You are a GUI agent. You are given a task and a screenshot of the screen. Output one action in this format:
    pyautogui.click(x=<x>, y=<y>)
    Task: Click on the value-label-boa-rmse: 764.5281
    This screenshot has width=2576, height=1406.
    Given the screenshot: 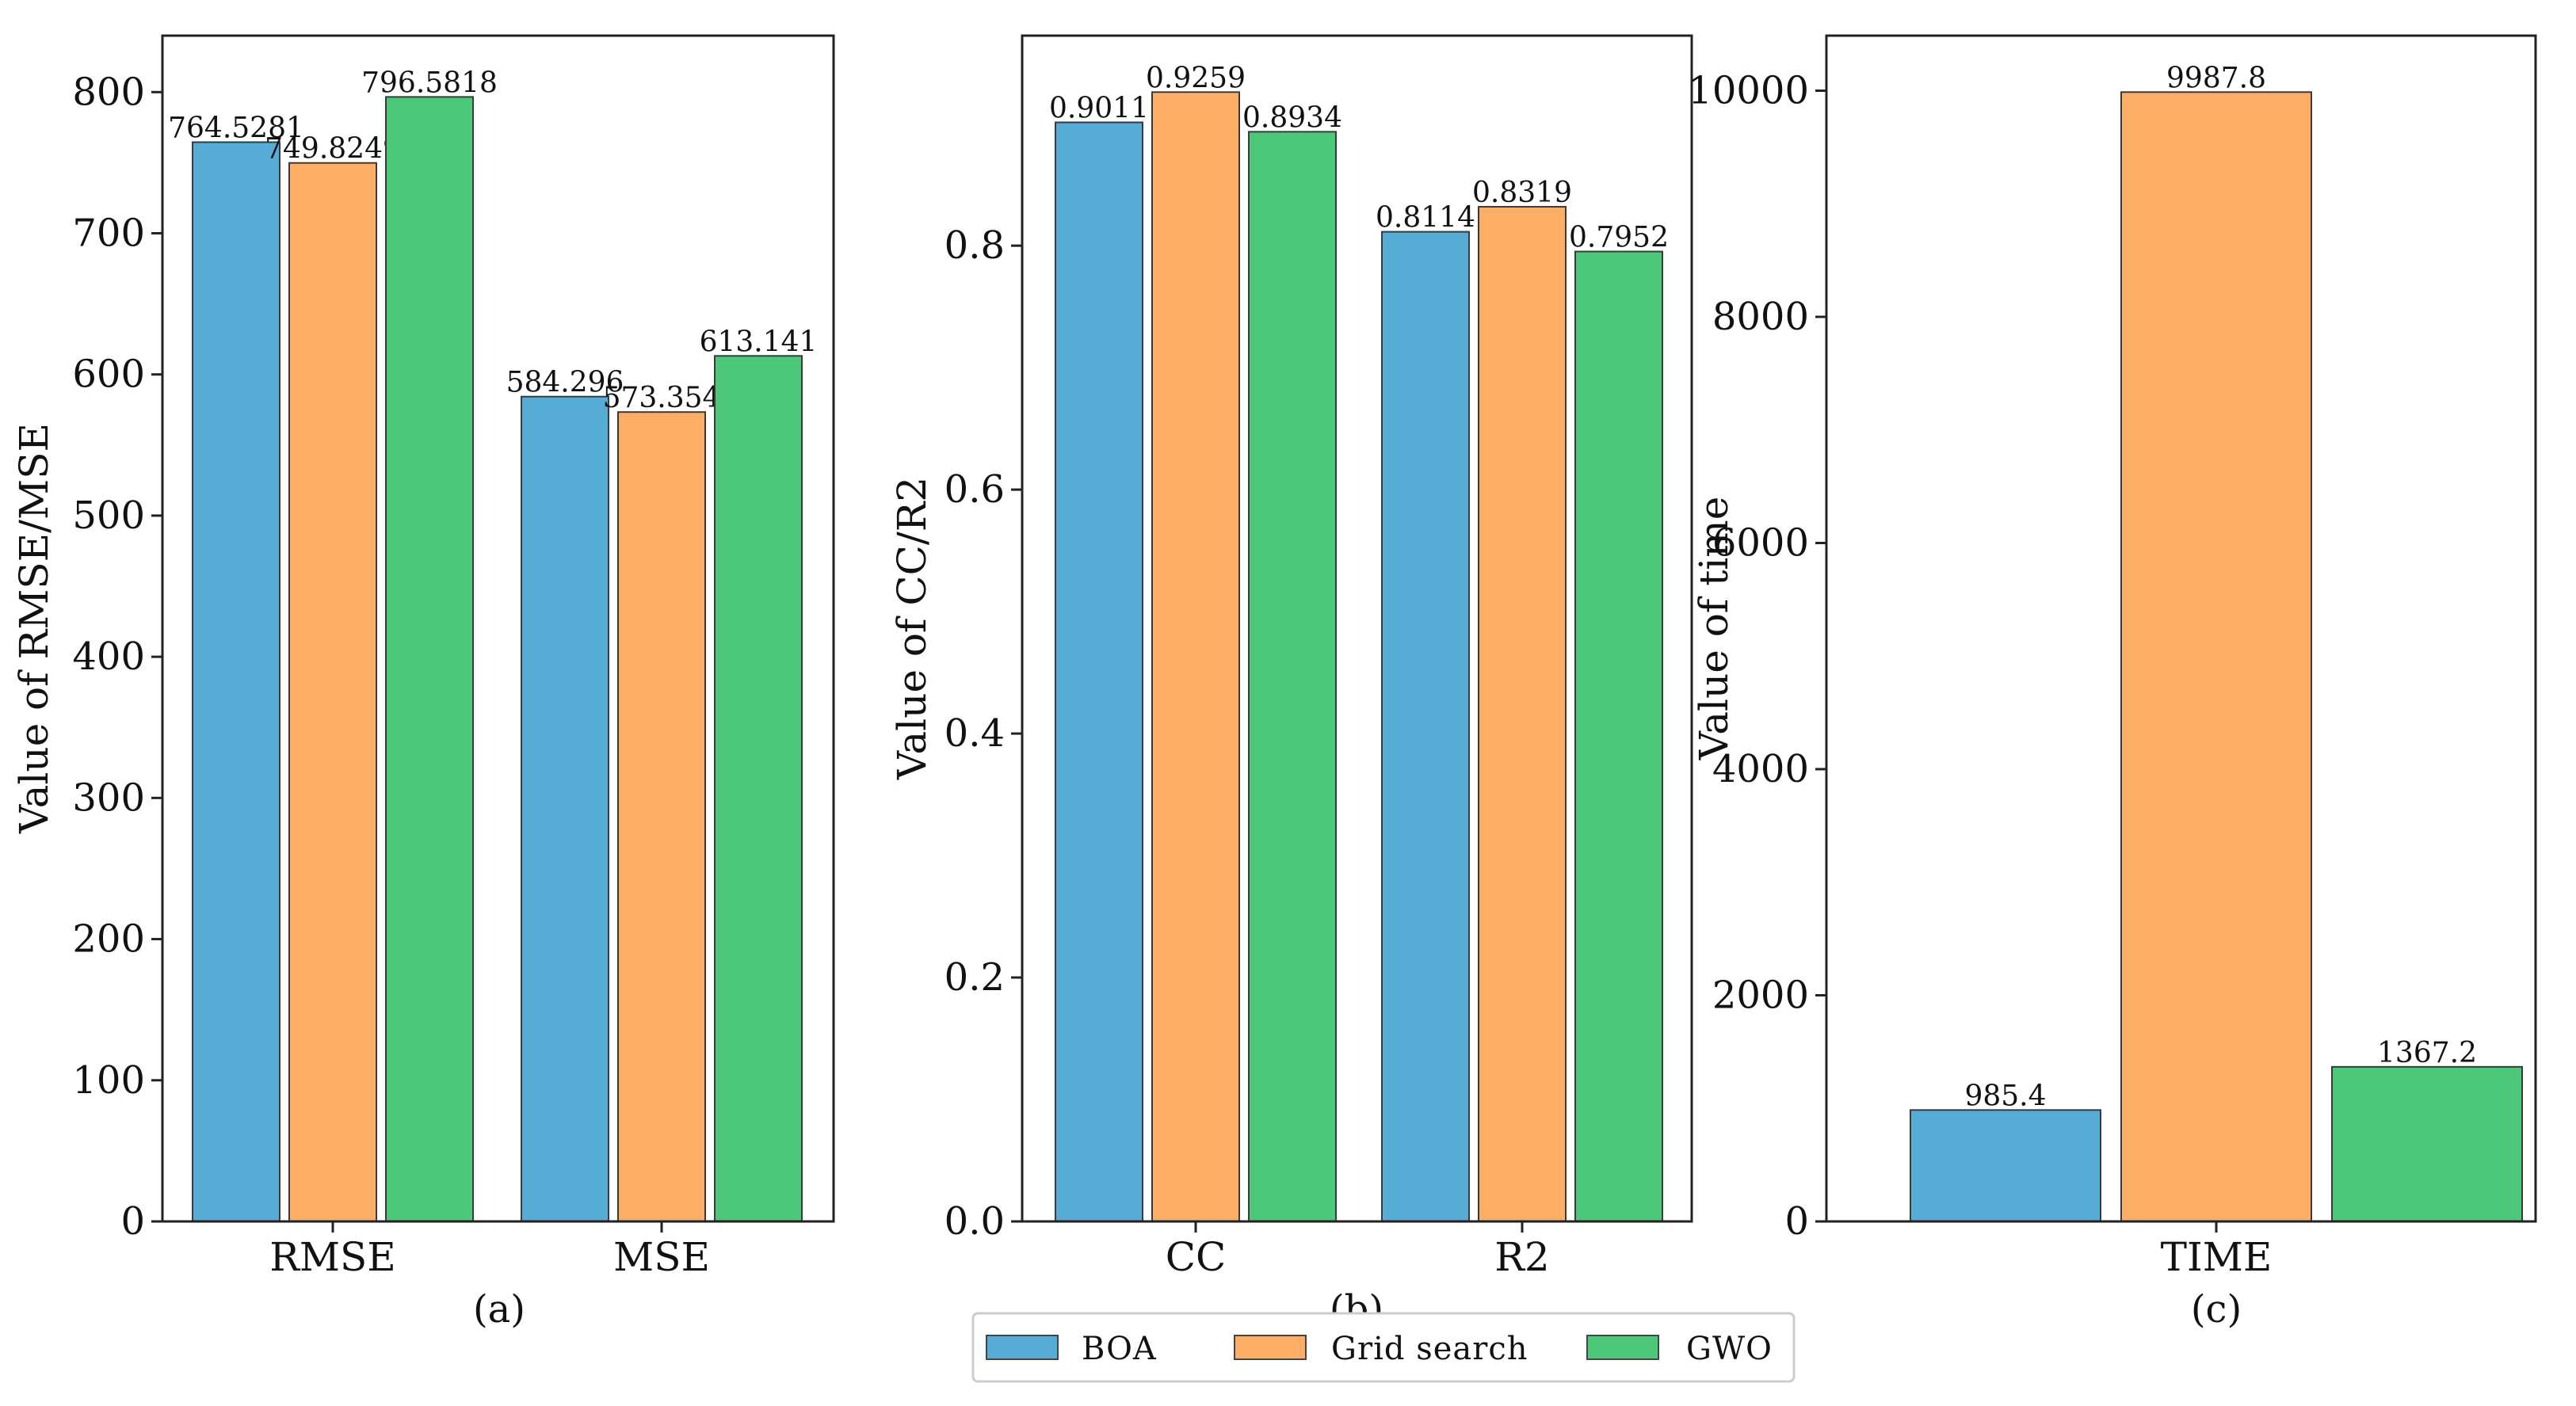 What is the action you would take?
    pyautogui.click(x=236, y=128)
    